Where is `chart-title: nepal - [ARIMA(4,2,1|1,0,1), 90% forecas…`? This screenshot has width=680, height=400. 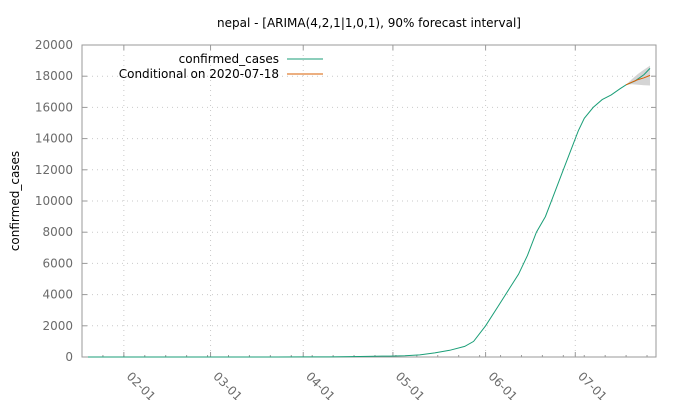 chart-title: nepal - [ARIMA(4,2,1|1,0,1), 90% forecas… is located at coordinates (369, 23).